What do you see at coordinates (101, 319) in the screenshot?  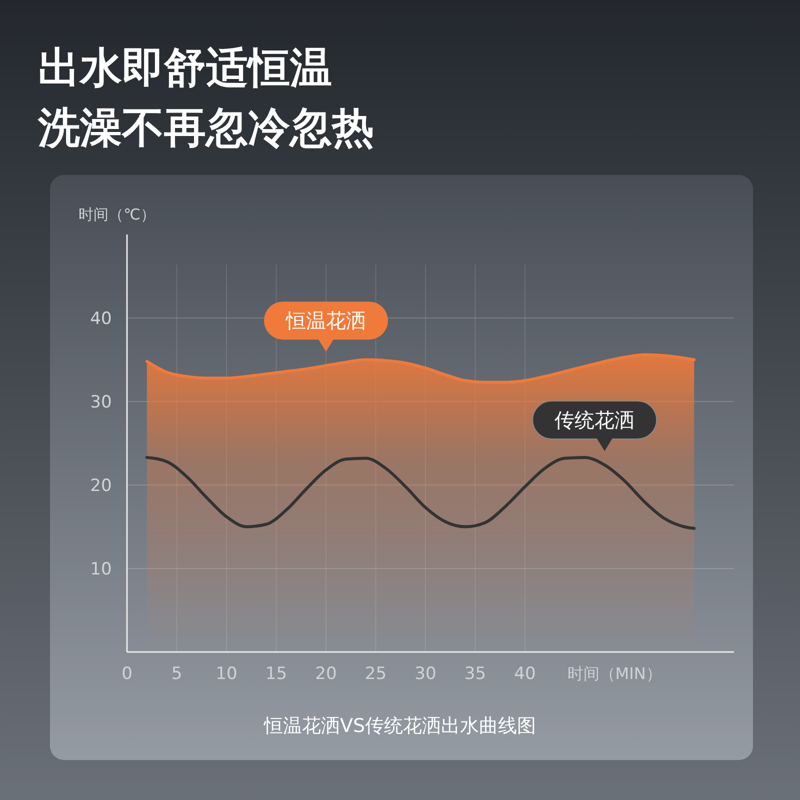 I see `y-tick-label: 40` at bounding box center [101, 319].